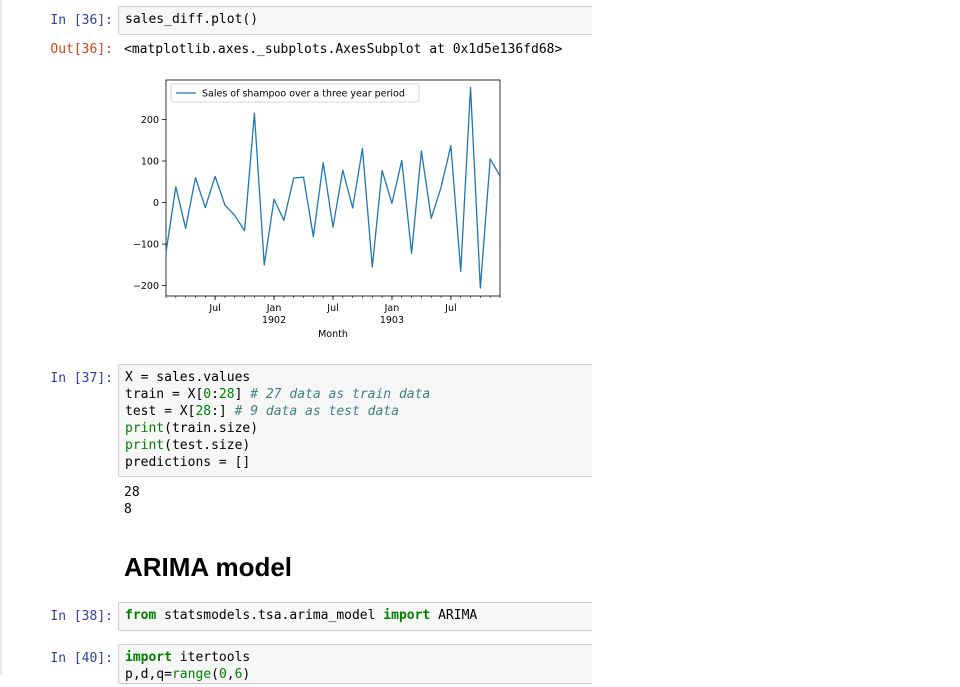 The width and height of the screenshot is (960, 687). Describe the element at coordinates (192, 428) in the screenshot. I see `code-line: print(train.size)` at that location.